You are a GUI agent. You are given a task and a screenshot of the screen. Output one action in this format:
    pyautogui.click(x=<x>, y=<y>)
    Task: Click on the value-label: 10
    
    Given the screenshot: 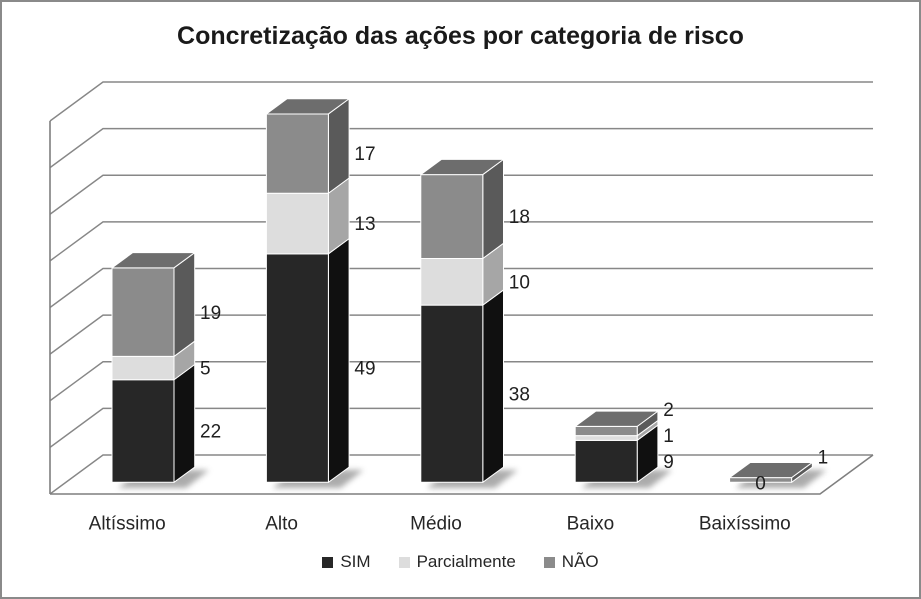 What is the action you would take?
    pyautogui.click(x=519, y=282)
    